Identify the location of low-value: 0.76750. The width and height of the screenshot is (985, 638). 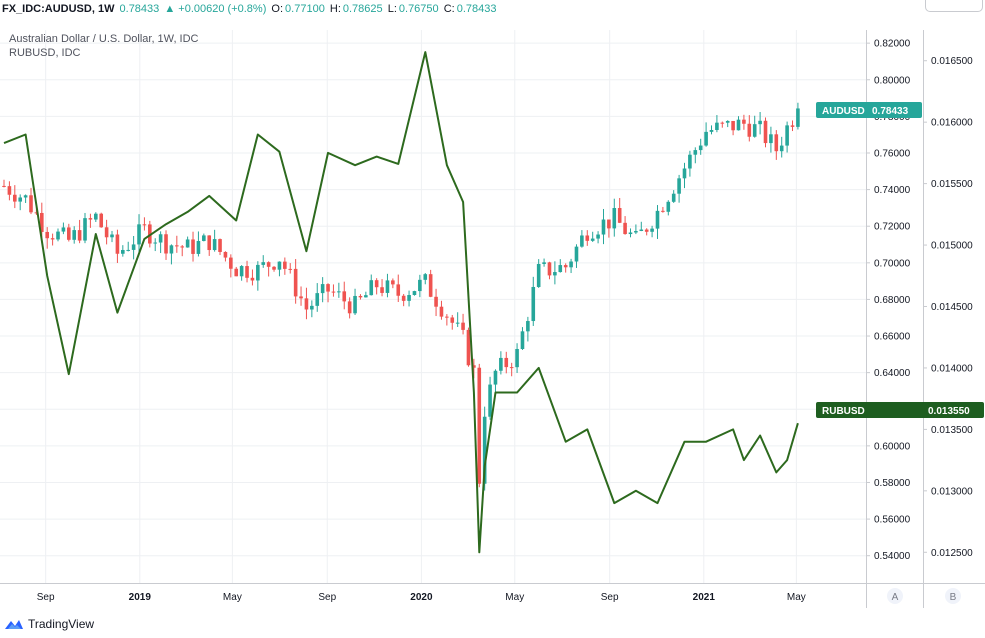
(418, 9).